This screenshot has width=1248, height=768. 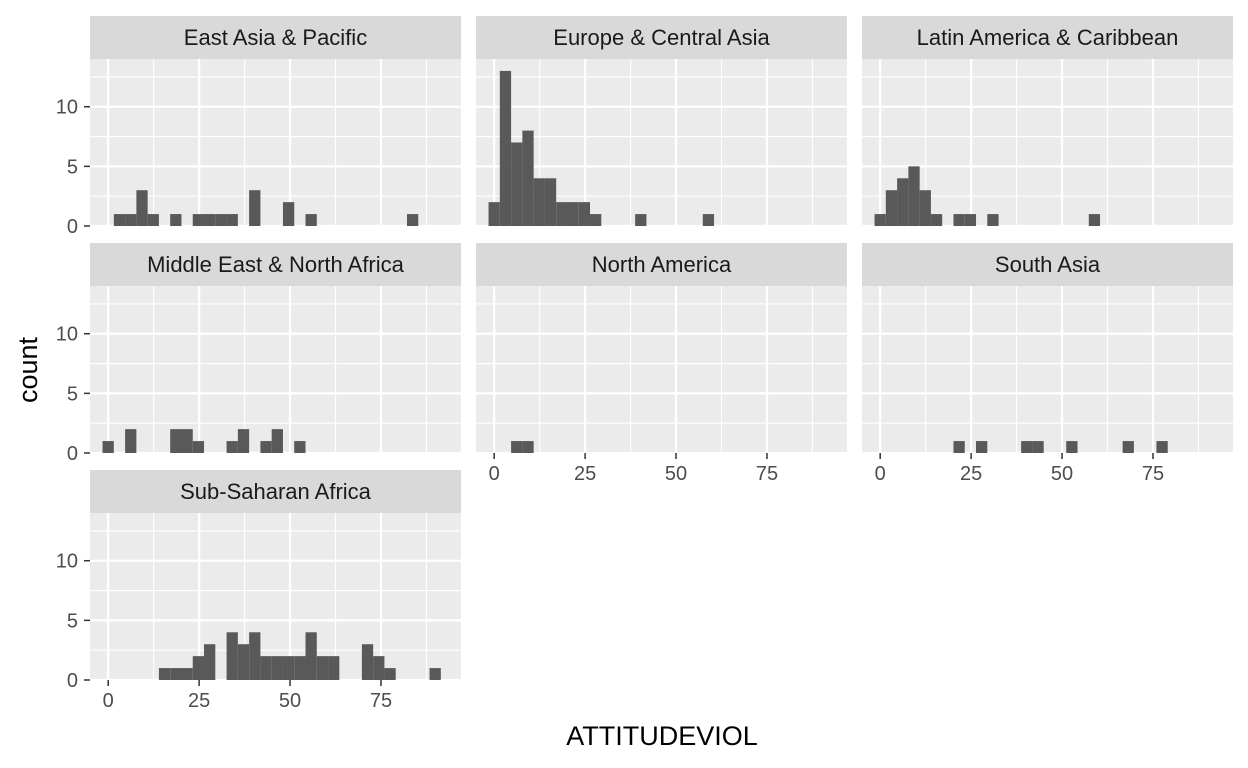 I want to click on facet-strip-label: North America, so click(x=662, y=264).